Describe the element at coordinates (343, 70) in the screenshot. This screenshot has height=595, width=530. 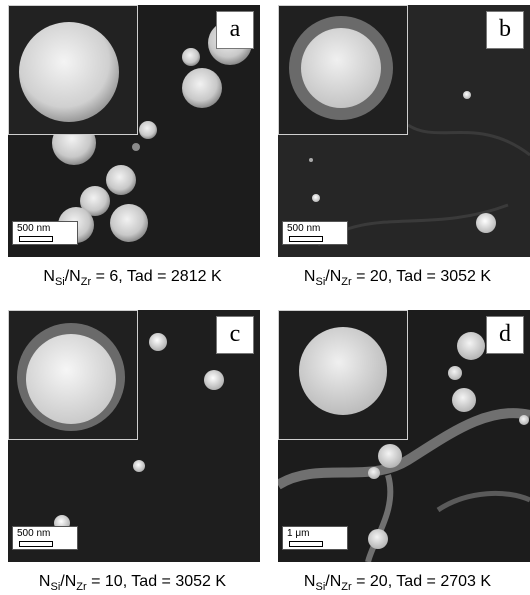
I see `inset-zoom-b` at that location.